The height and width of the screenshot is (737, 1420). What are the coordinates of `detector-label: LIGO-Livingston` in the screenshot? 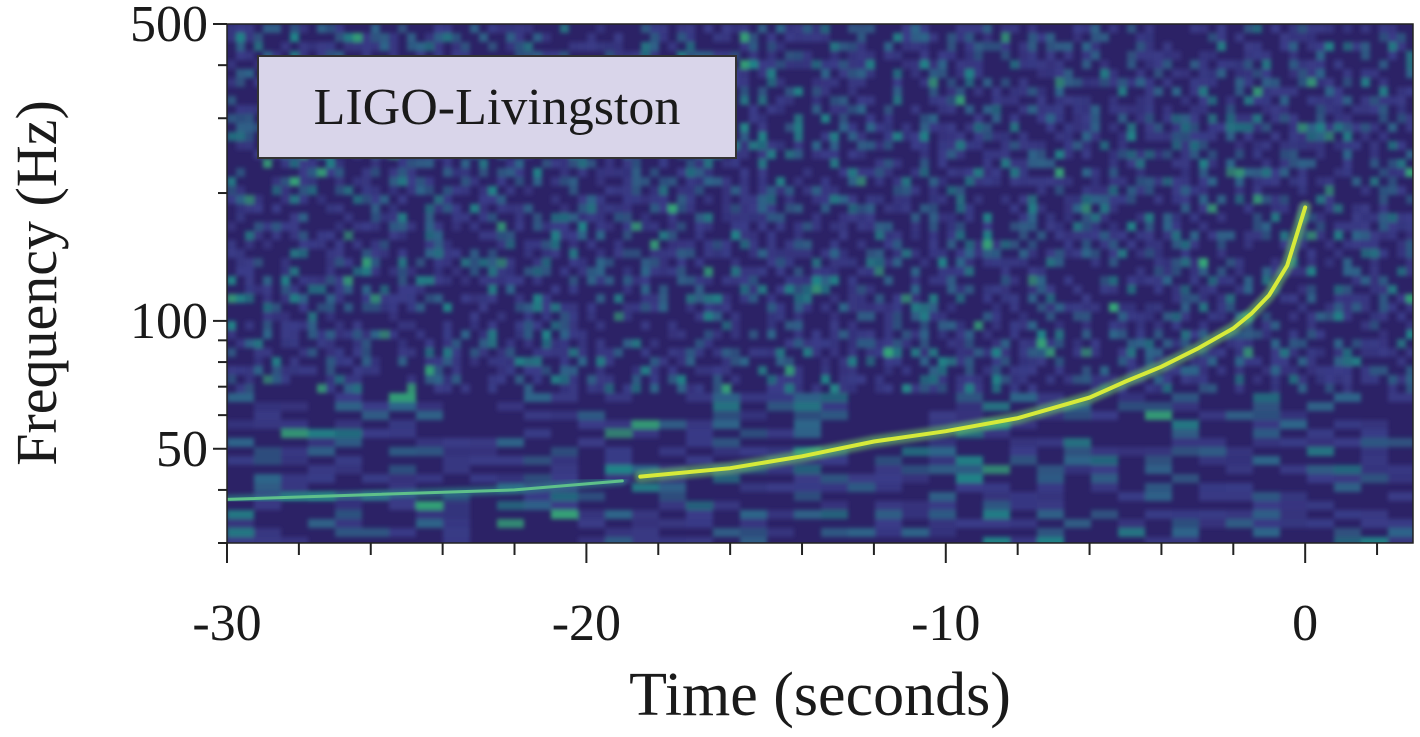 It's located at (497, 107).